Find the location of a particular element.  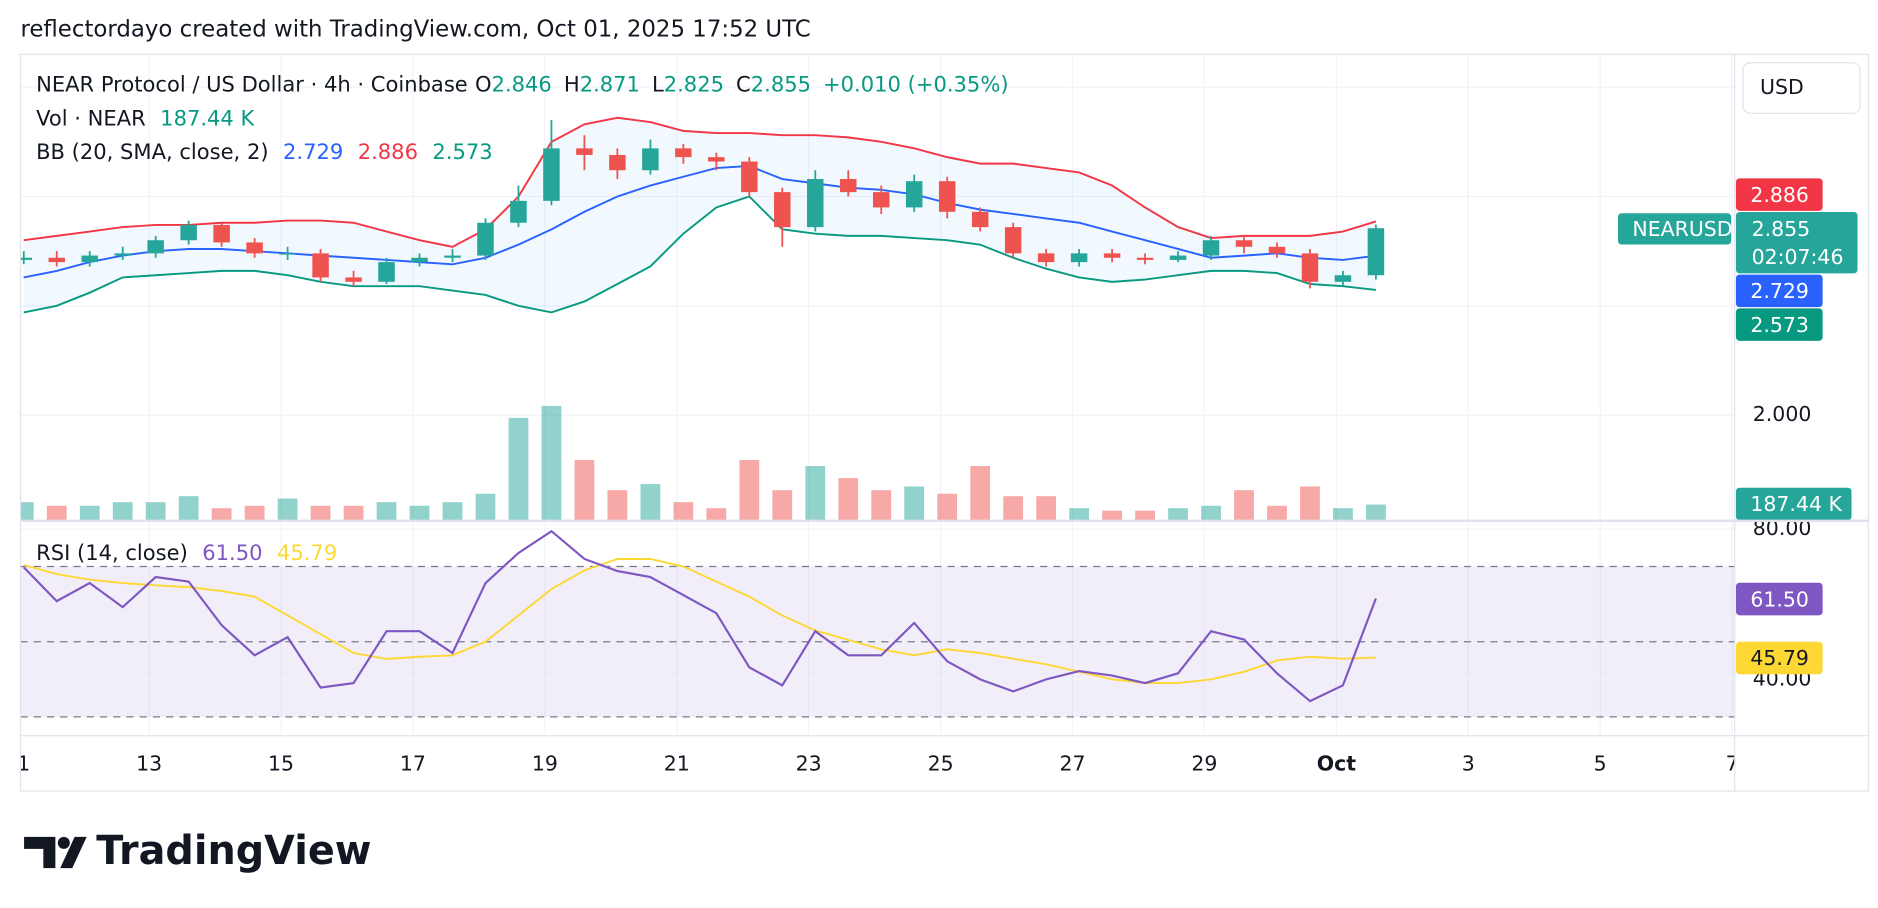

x-tick-label: 27 is located at coordinates (1072, 764).